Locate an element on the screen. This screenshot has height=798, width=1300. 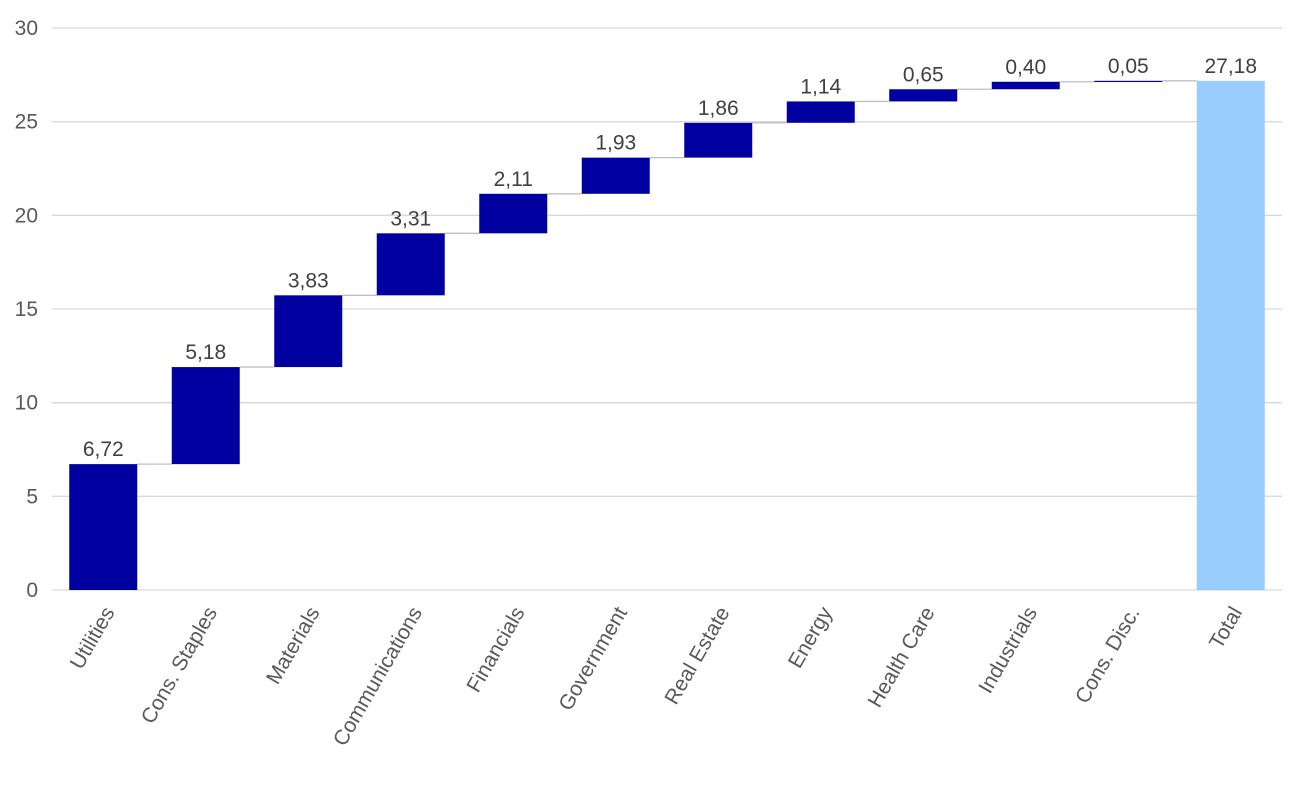
data-label: 1,93 is located at coordinates (615, 143).